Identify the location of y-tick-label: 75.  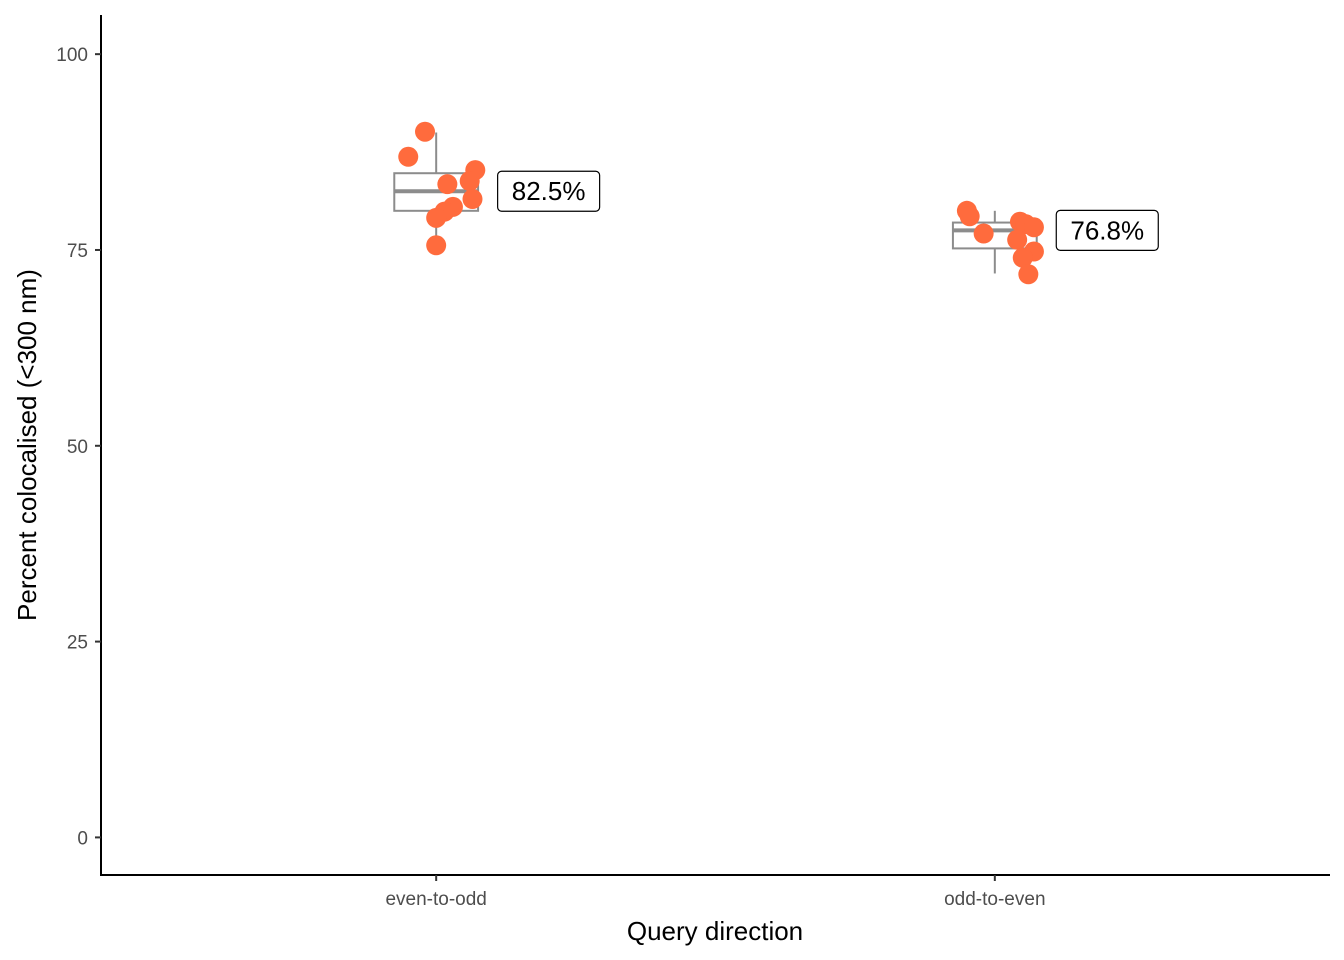
(77, 251).